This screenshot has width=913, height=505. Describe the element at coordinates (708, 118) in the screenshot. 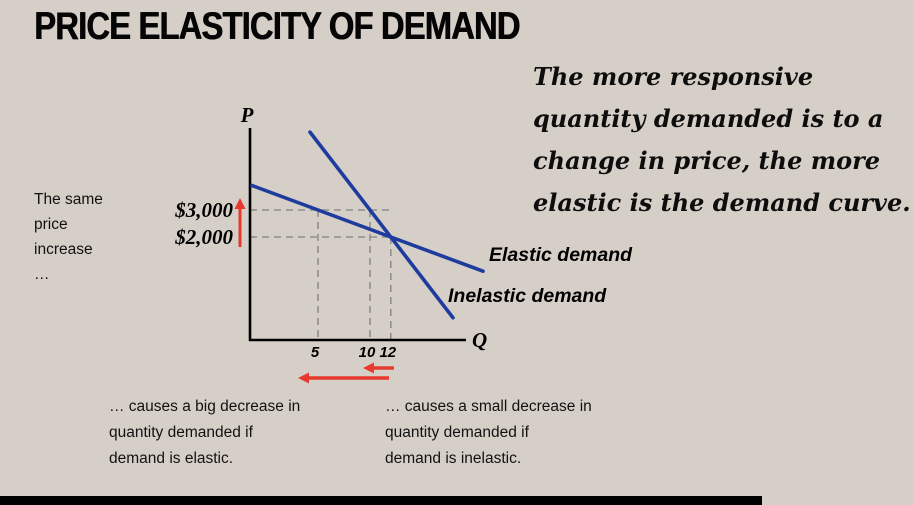

I see `key-point-line: quantity demanded is to a` at that location.